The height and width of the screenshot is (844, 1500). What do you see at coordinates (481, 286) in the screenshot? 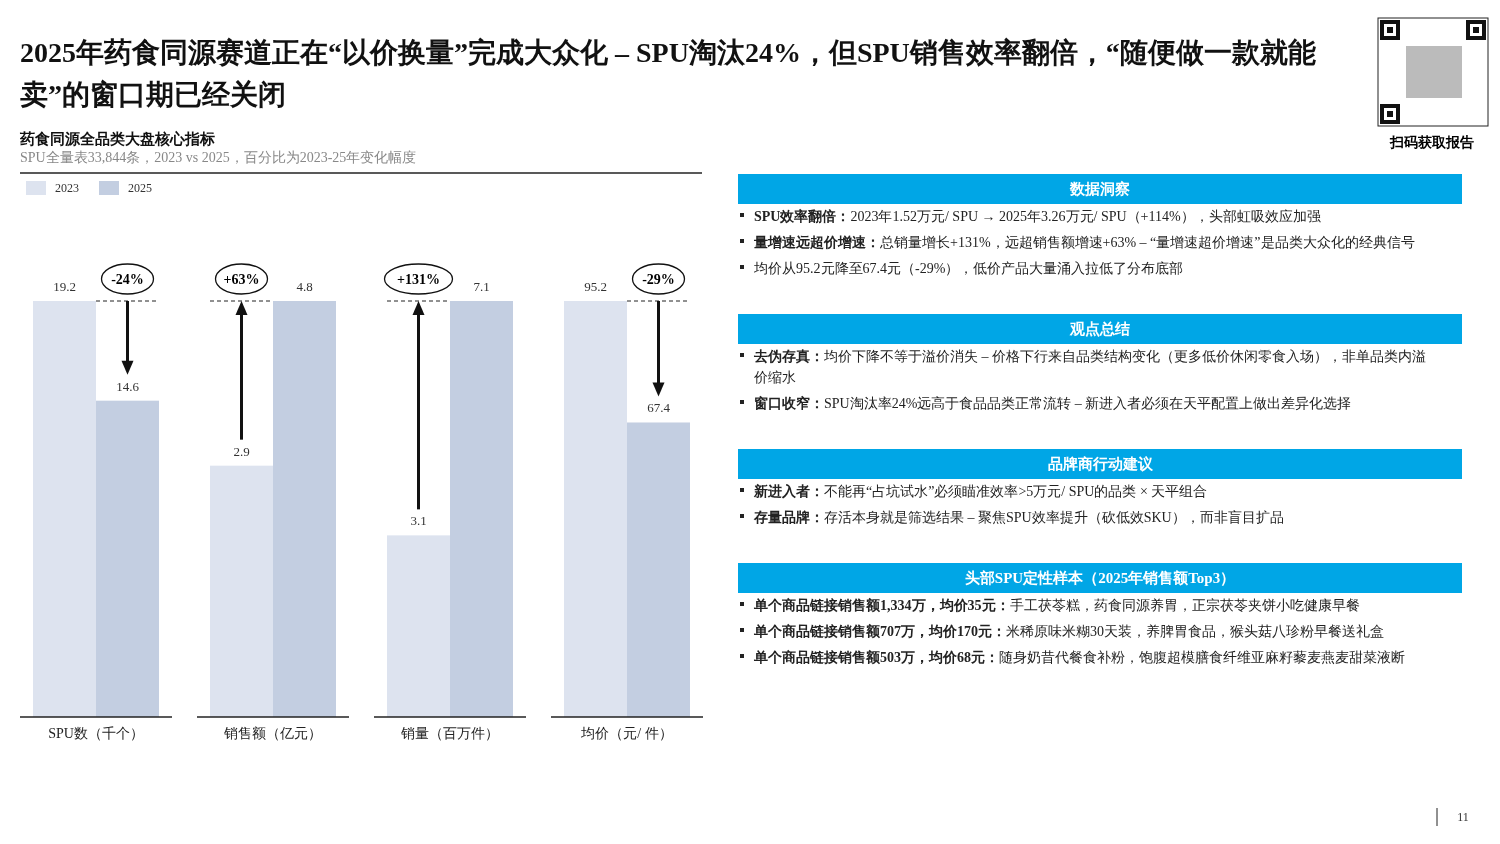
I see `data-label: 7.1` at bounding box center [481, 286].